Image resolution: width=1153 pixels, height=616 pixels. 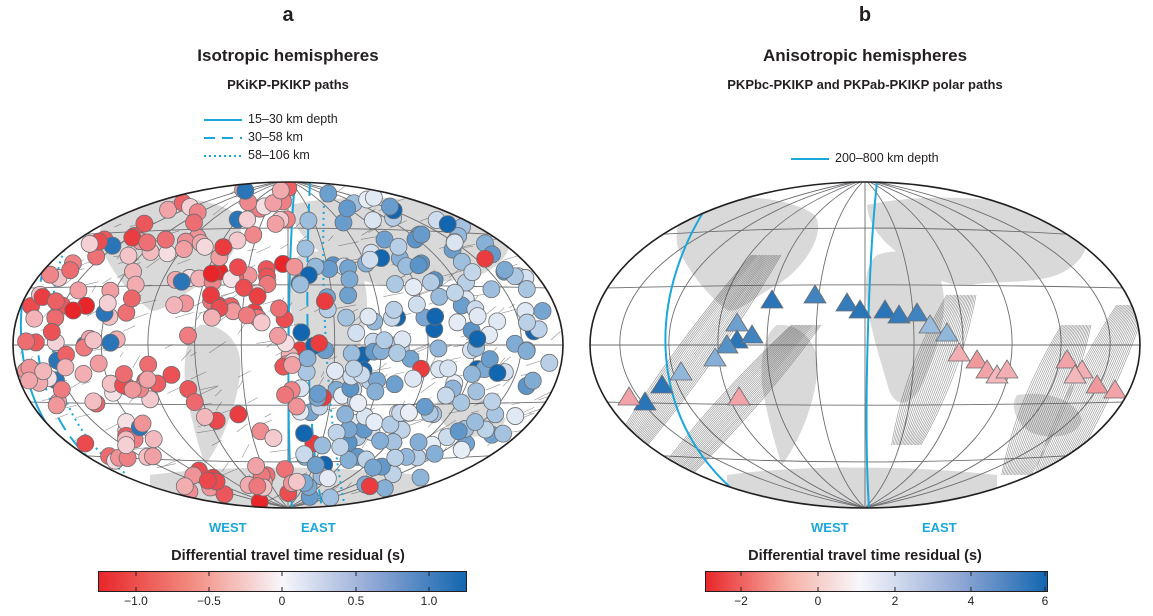 What do you see at coordinates (279, 155) in the screenshot?
I see `legend-label: 58–106 km` at bounding box center [279, 155].